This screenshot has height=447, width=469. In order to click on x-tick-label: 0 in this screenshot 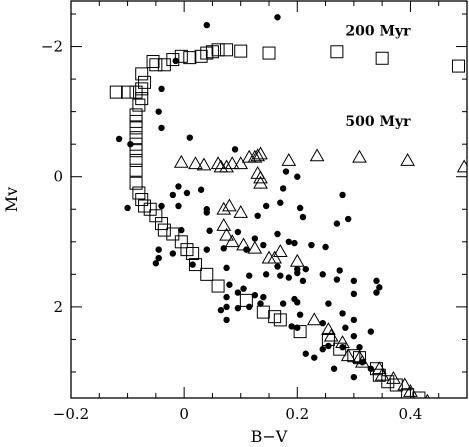, I will do `click(184, 414)`.